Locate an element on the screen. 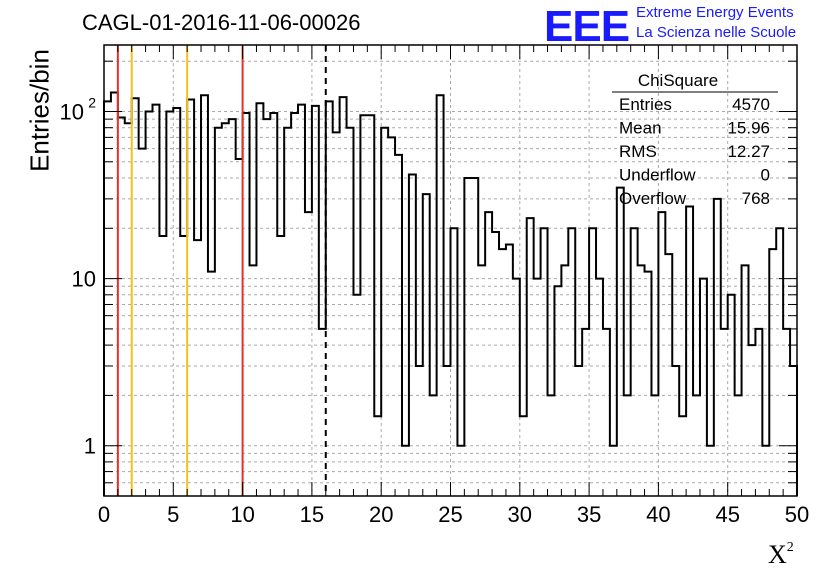  y-tick-exponent: 2 is located at coordinates (92, 102).